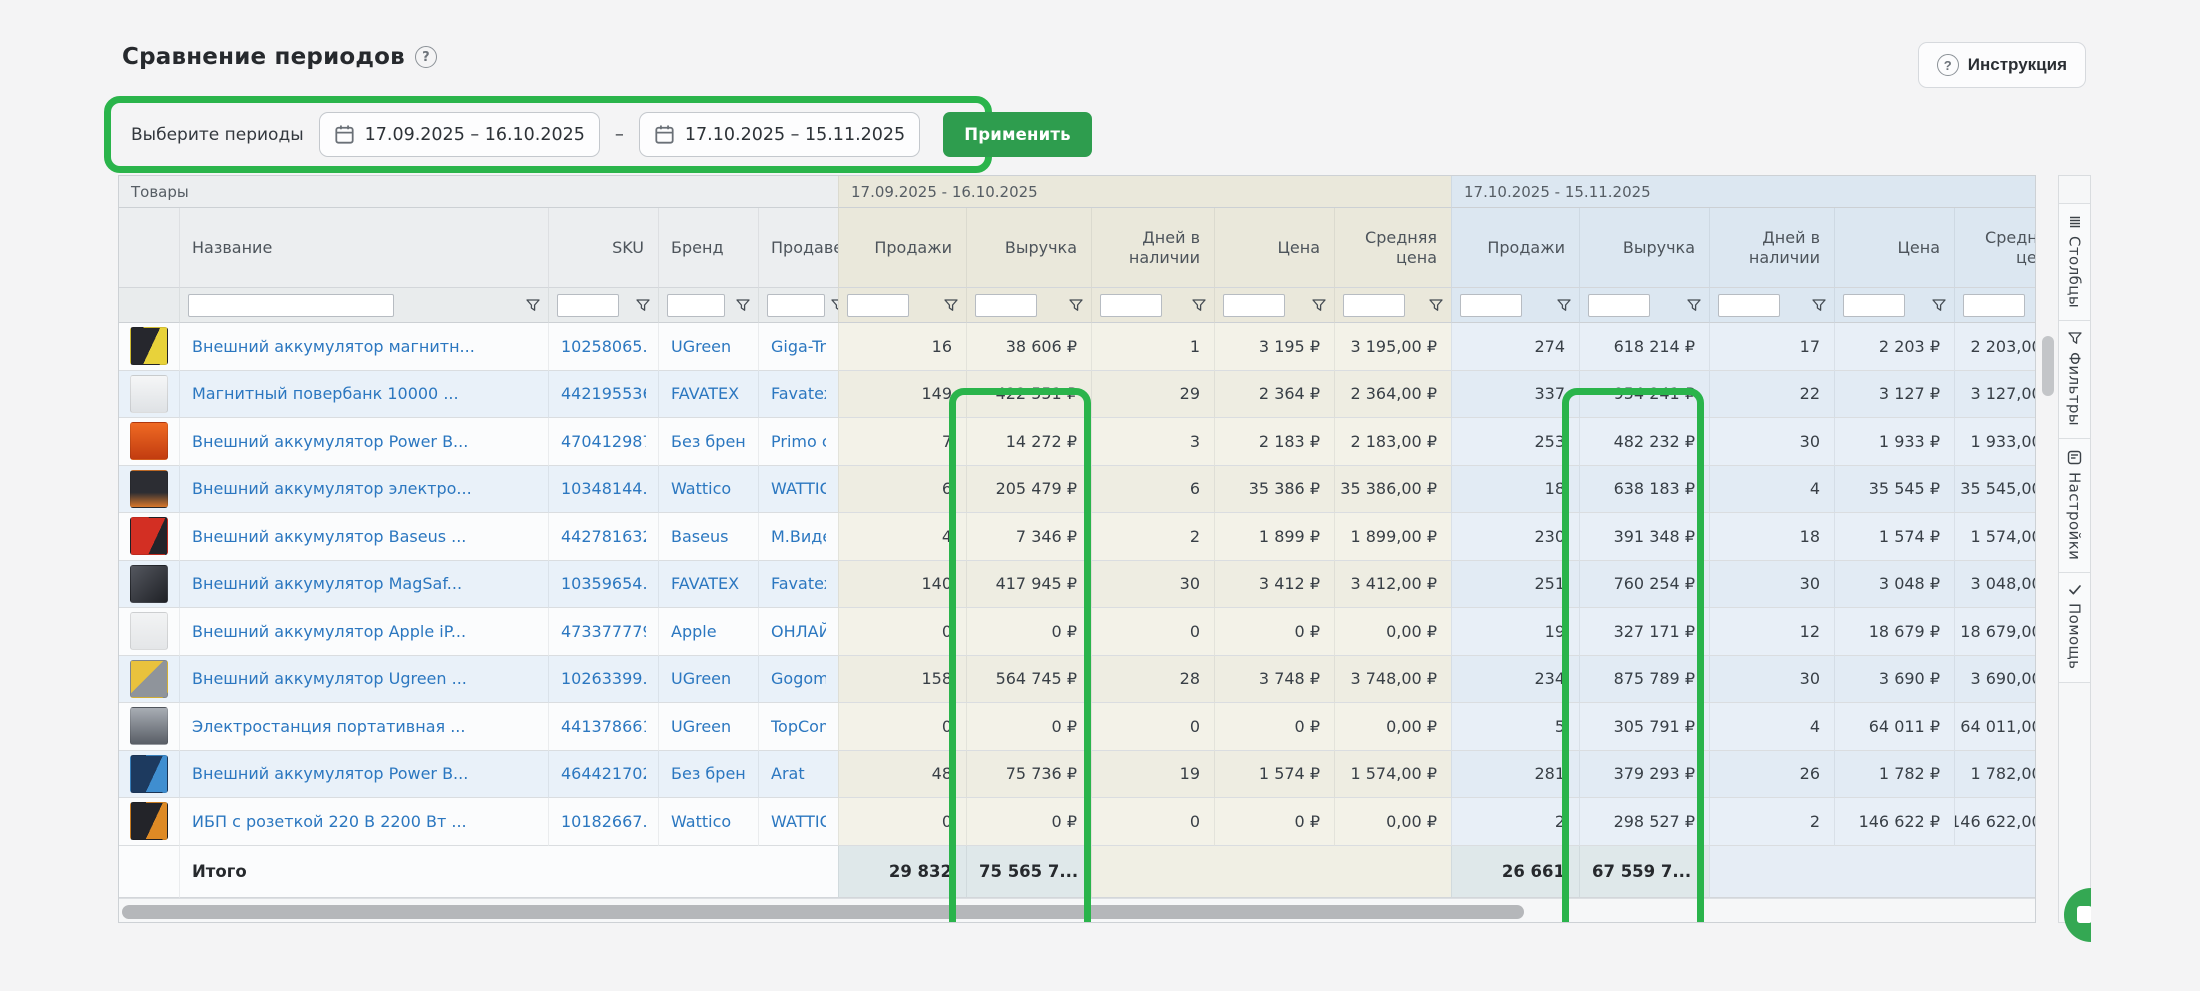 The width and height of the screenshot is (2200, 991). Describe the element at coordinates (2074, 263) in the screenshot. I see `tab-columns: Столбцы` at that location.